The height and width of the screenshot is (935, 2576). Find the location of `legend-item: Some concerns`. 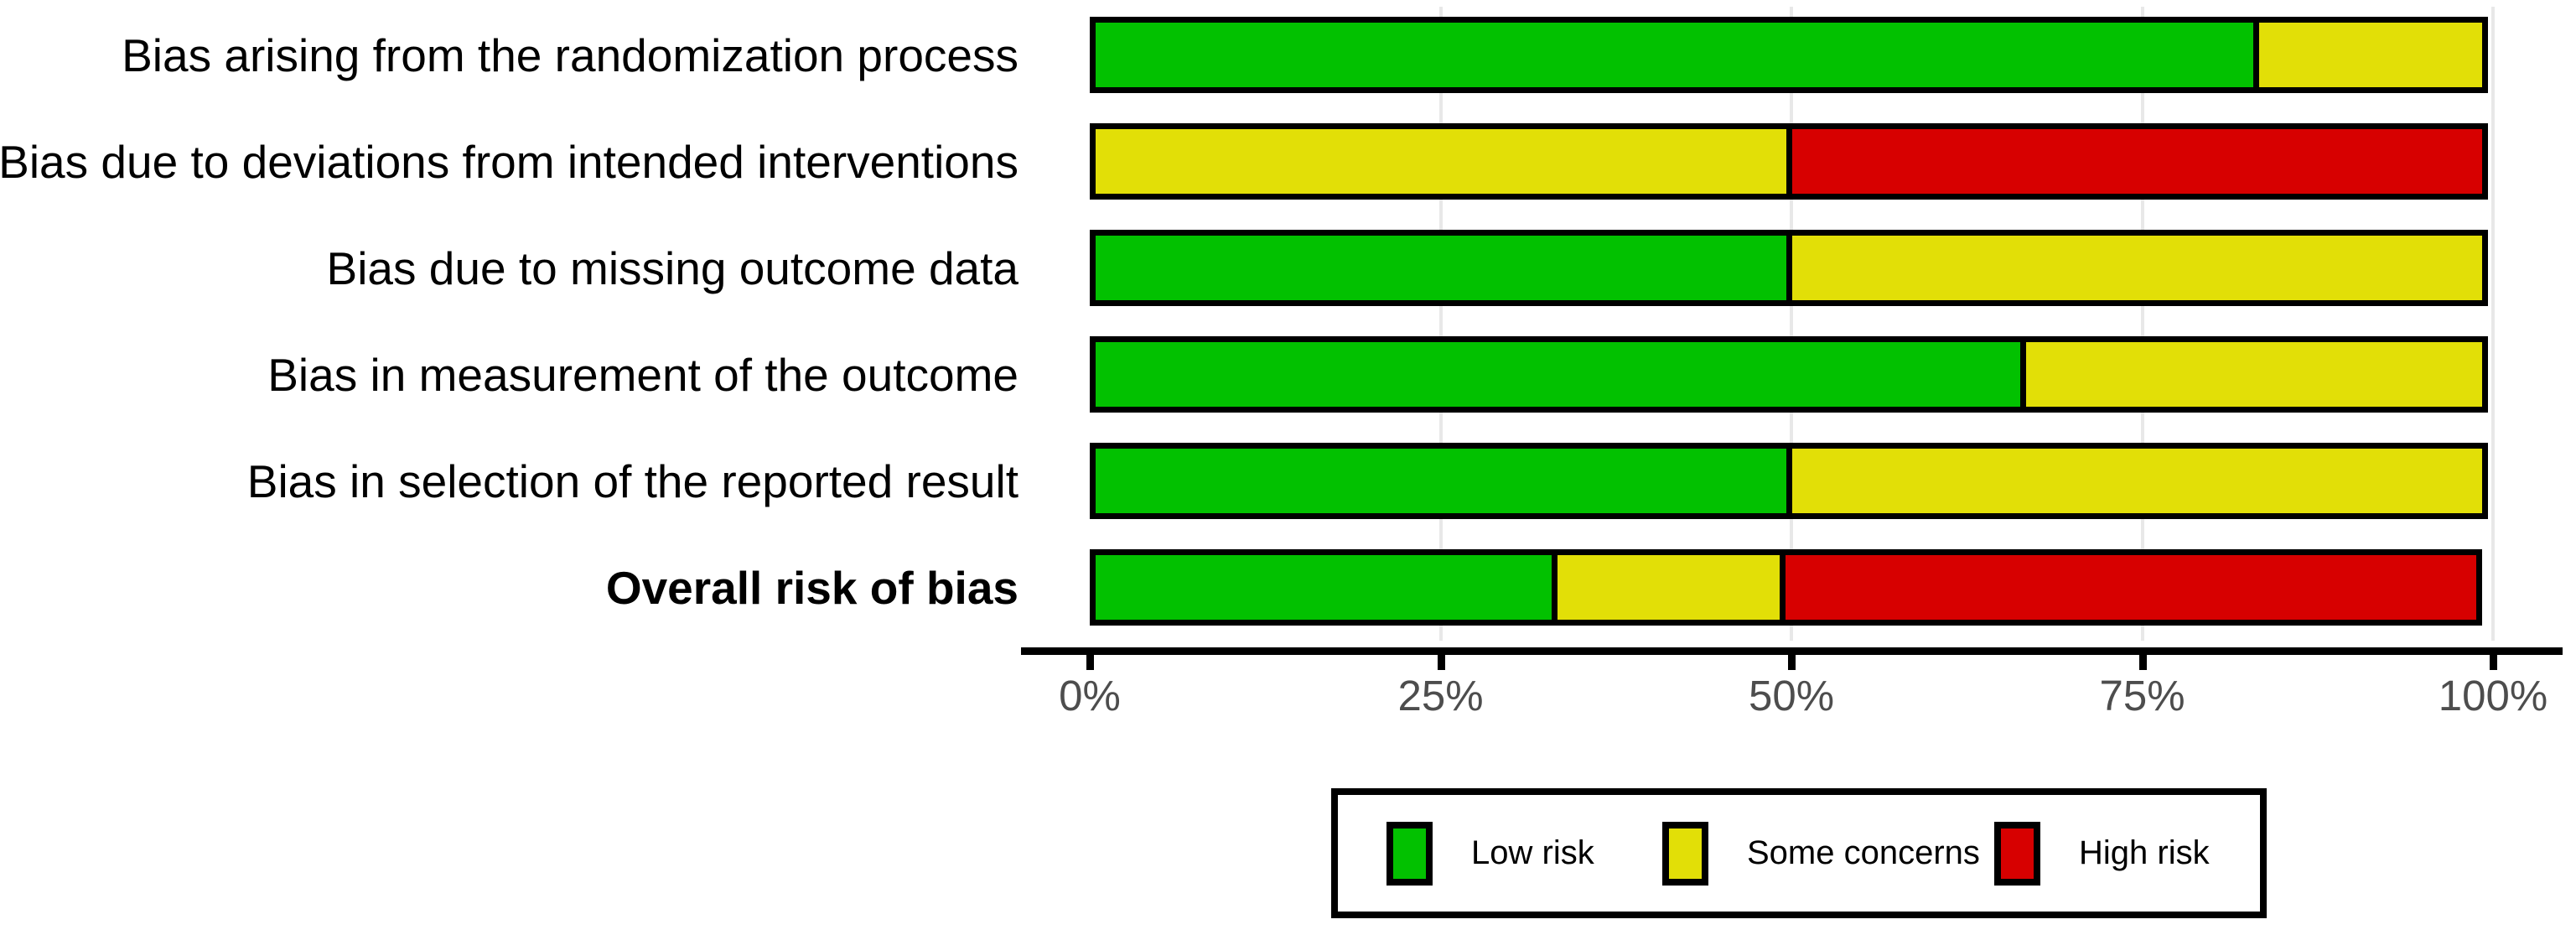

legend-item: Some concerns is located at coordinates (1821, 853).